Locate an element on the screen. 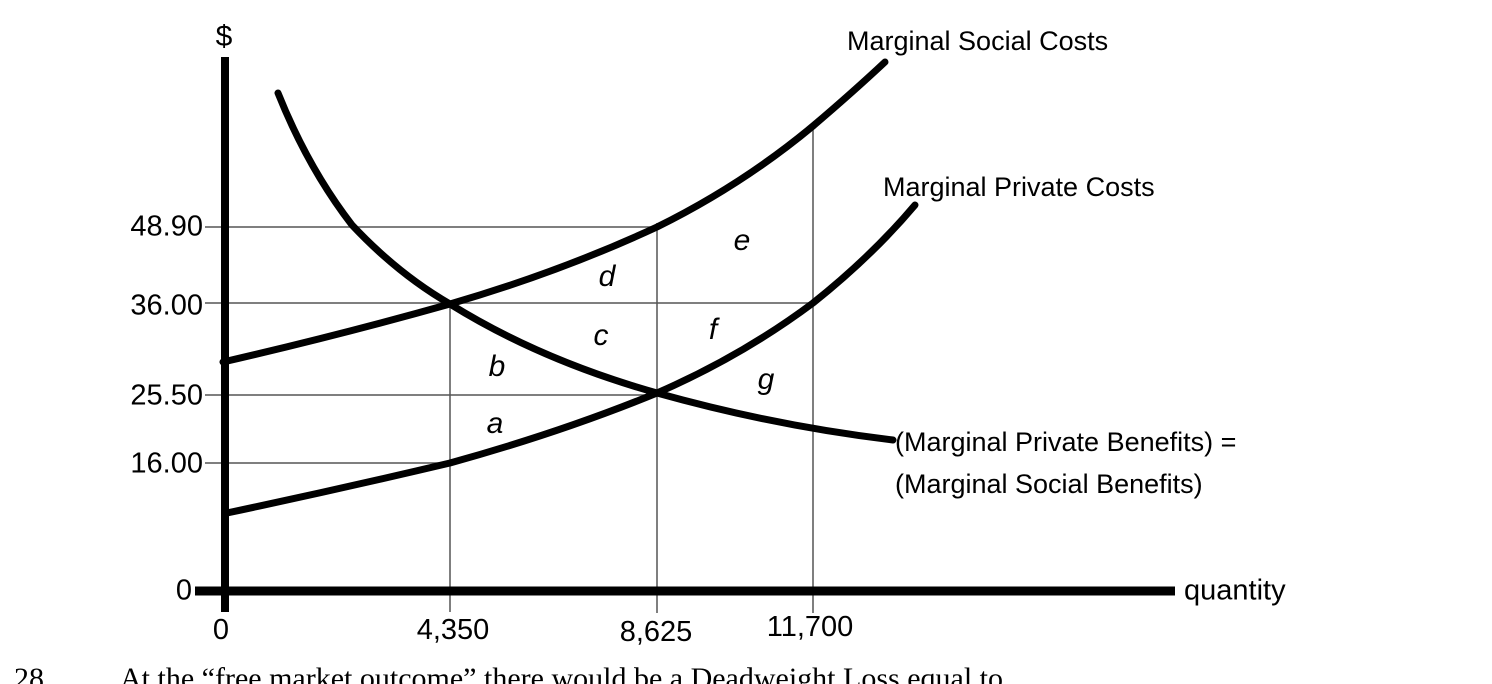 This screenshot has height=684, width=1492. y-tick-48-90: 48.90 is located at coordinates (166, 226).